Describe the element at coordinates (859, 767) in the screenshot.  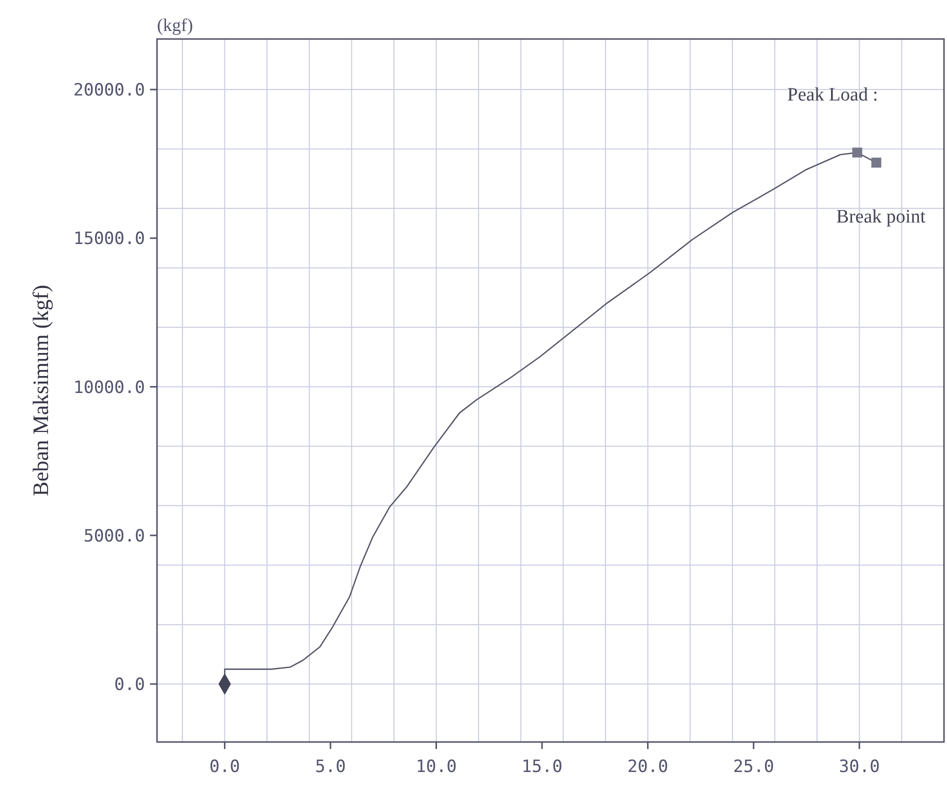
I see `x-tick-label: 30.0` at that location.